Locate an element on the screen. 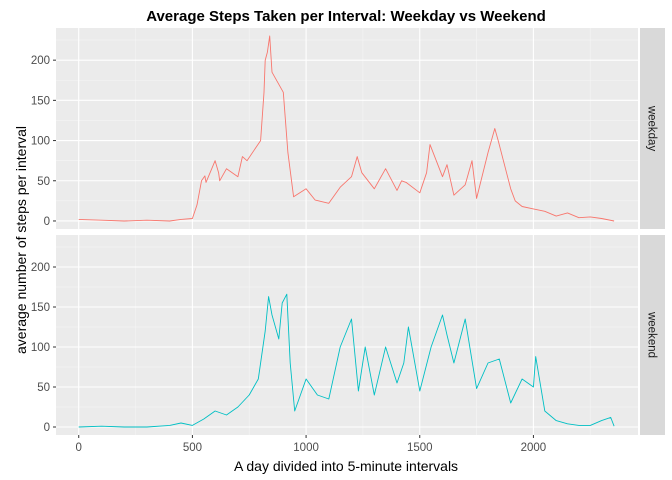  x-tick-label: 500 is located at coordinates (192, 448).